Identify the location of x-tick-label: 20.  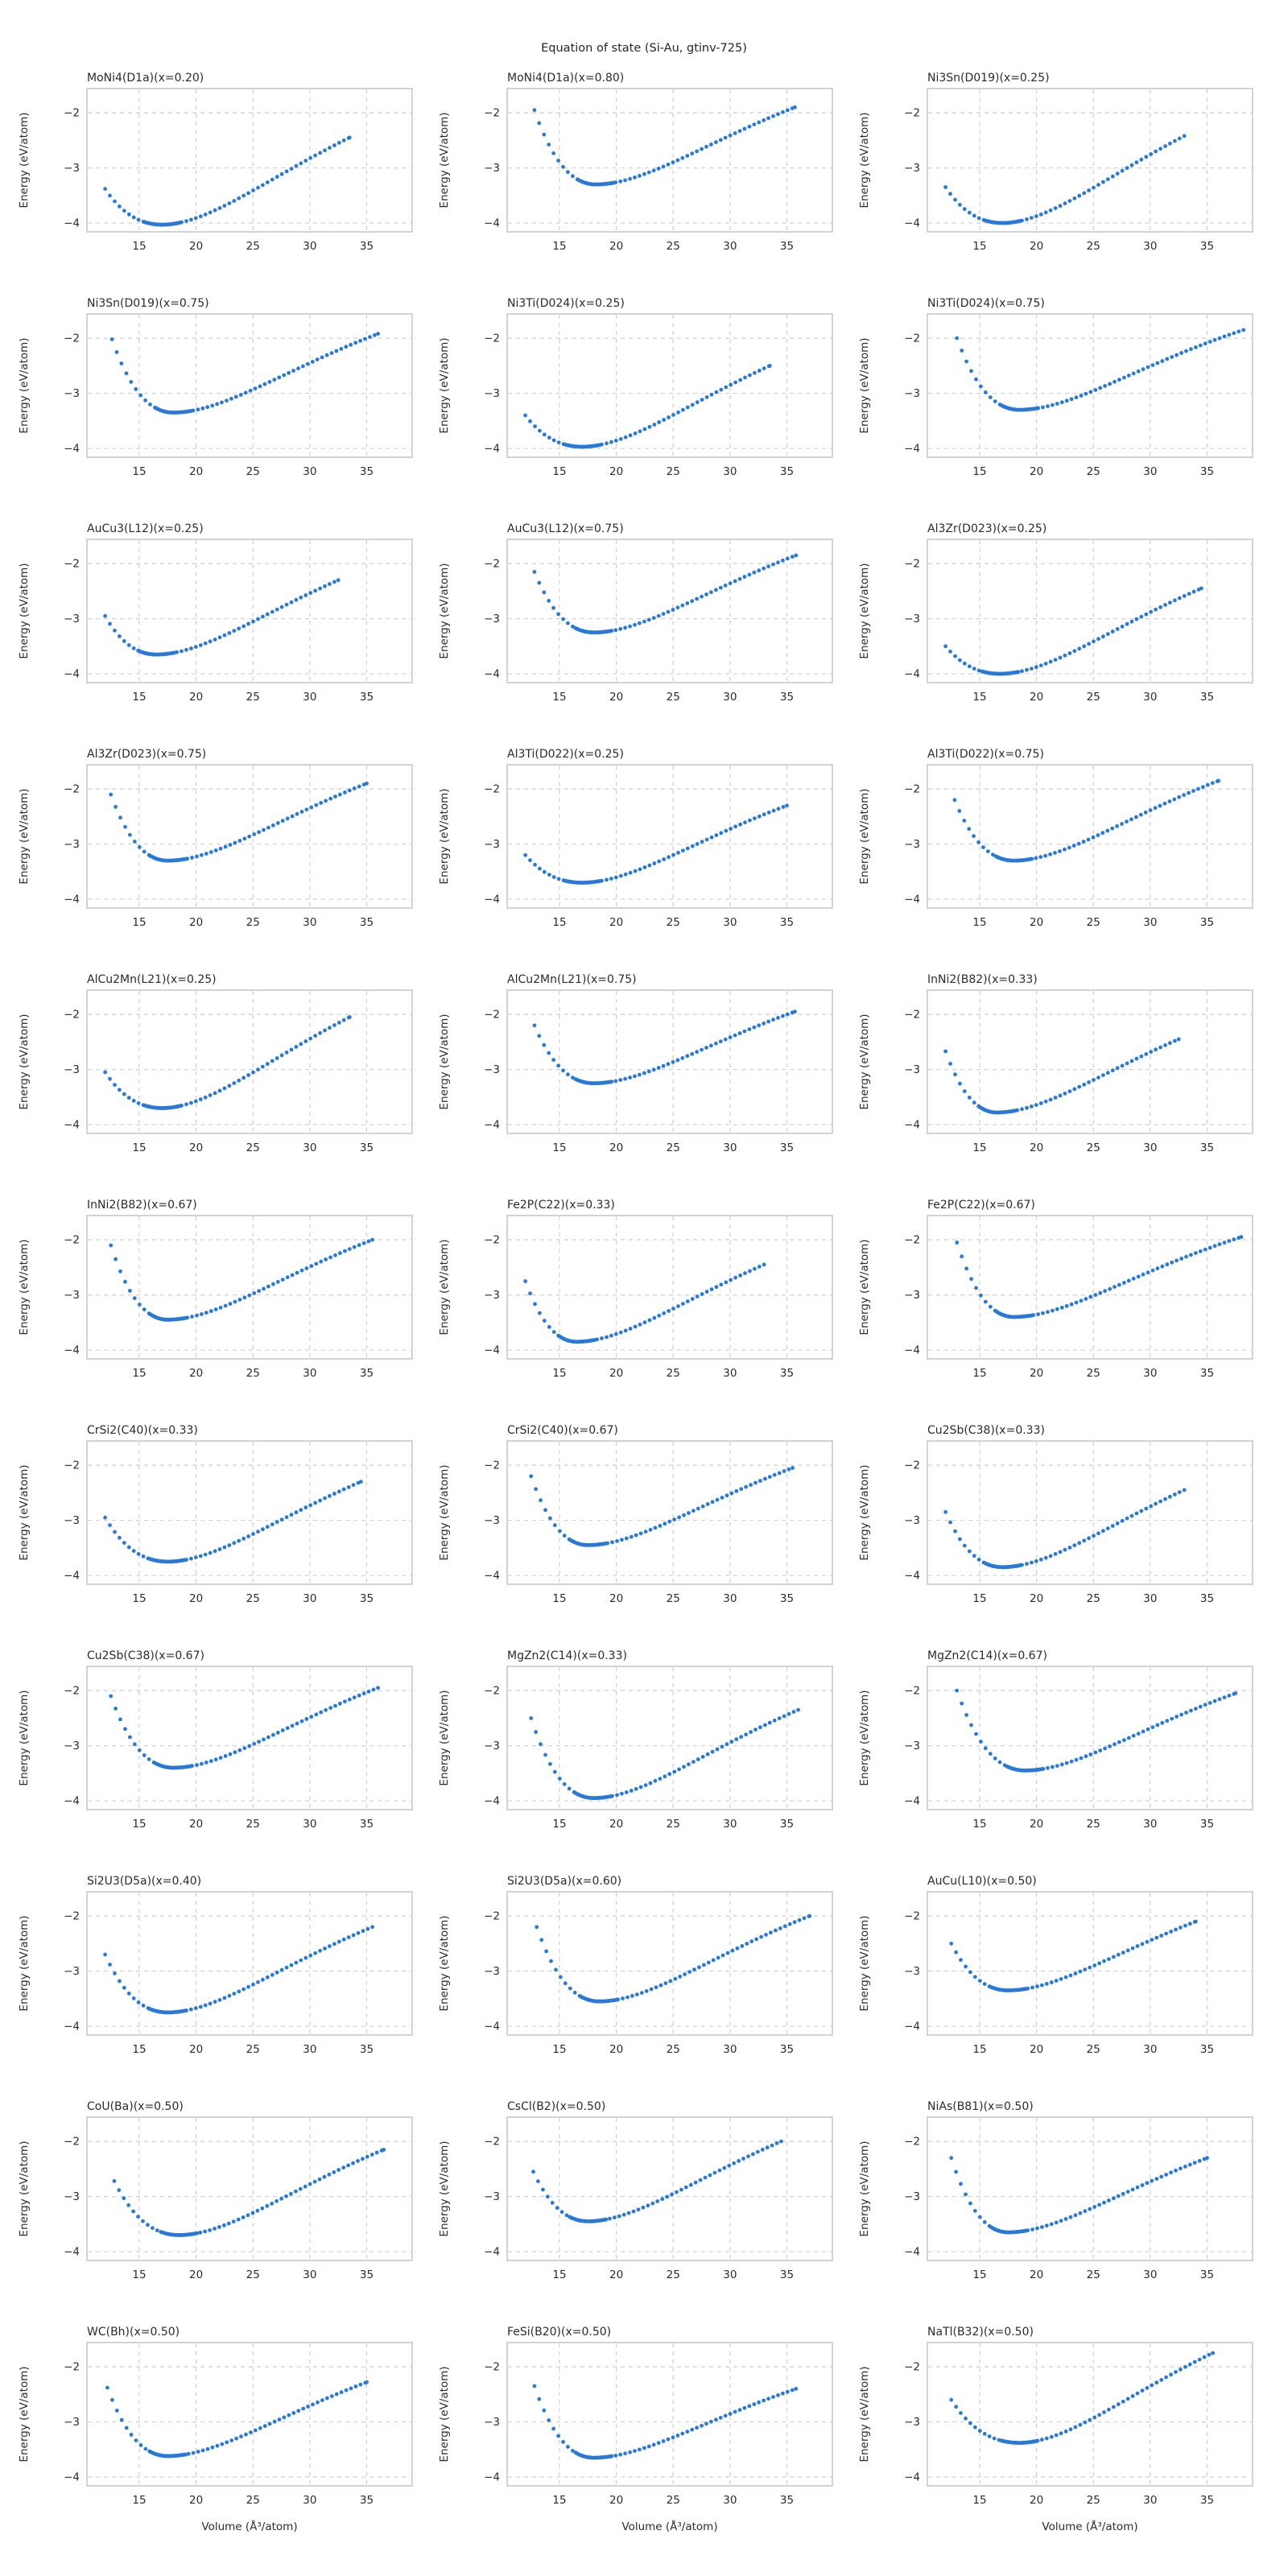
(616, 2049).